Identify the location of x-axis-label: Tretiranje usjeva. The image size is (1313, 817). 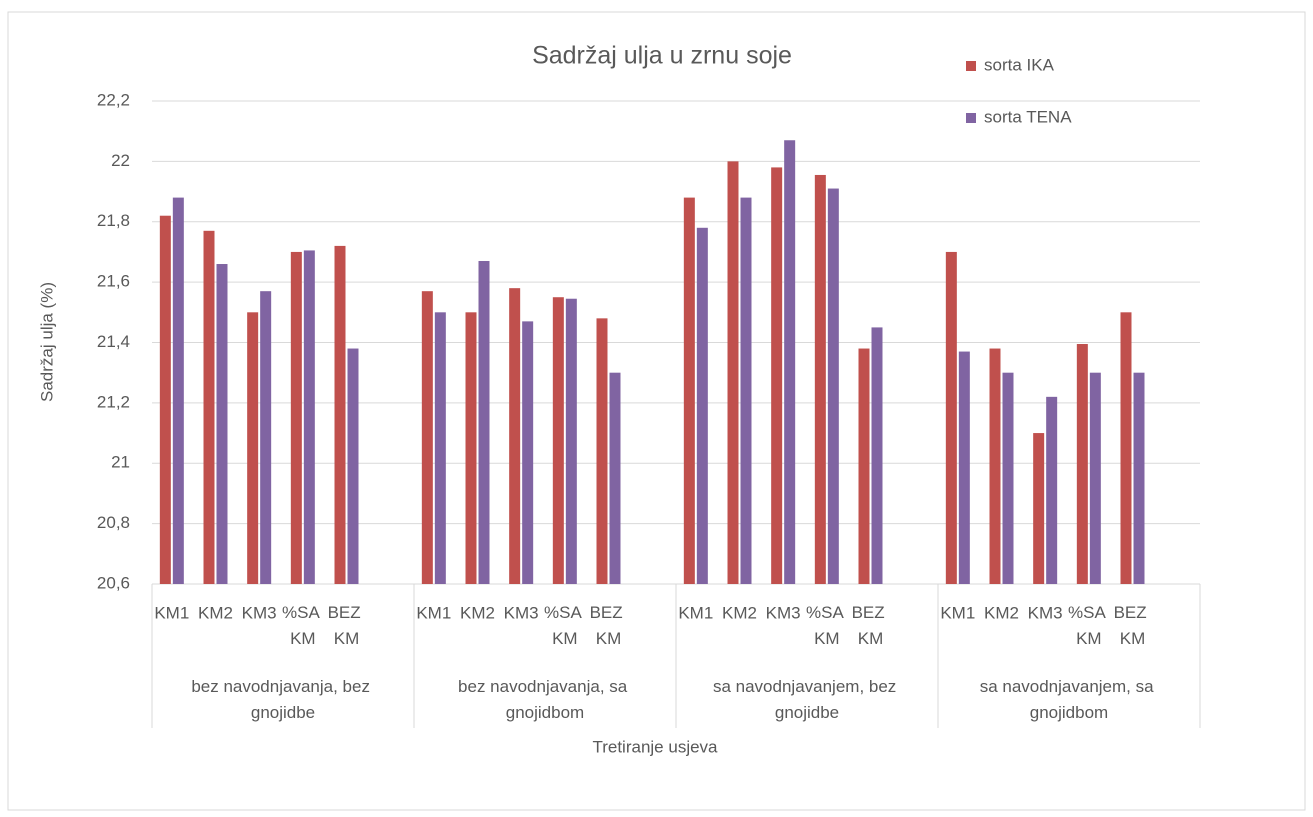
(655, 746).